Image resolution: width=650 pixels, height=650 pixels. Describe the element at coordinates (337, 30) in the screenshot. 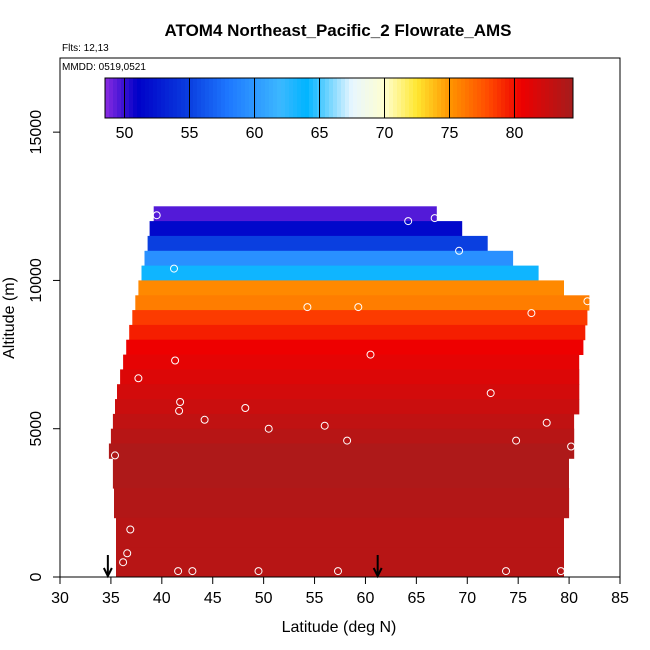

I see `chart-title: ATOM4 Northeast_Pacific_2 Flowrate_AMS` at that location.